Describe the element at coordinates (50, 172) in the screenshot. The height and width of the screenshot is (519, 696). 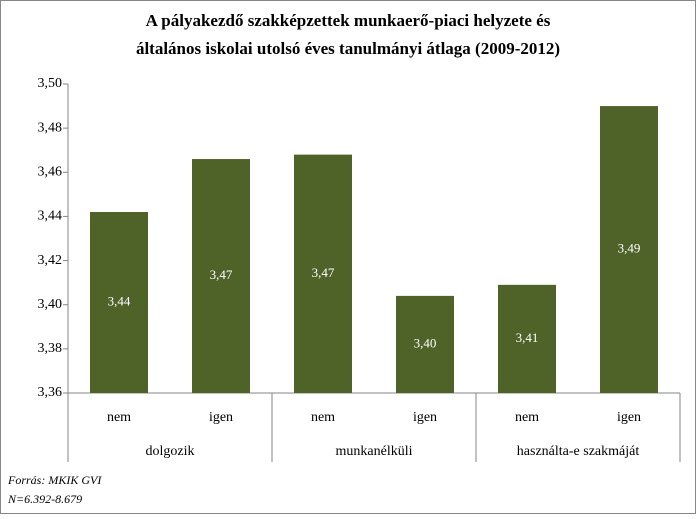
I see `y-tick-label: 3,46` at that location.